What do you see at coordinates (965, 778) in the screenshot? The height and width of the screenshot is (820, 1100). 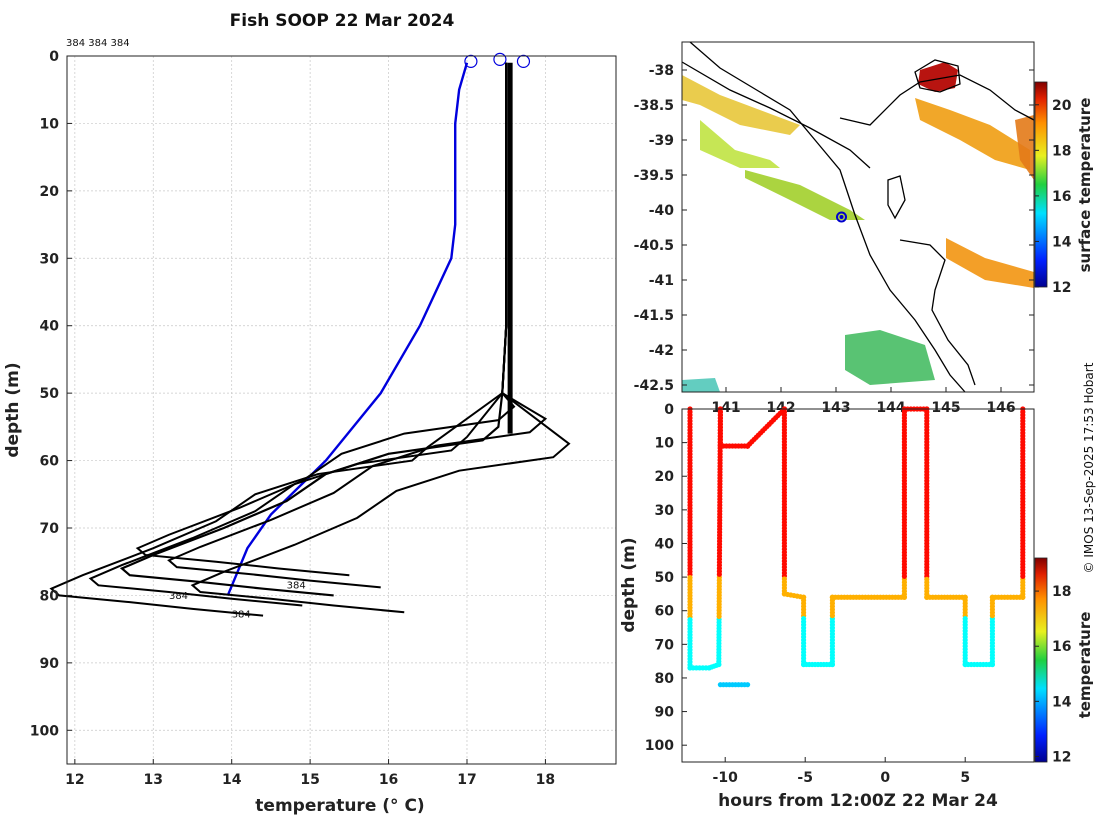 I see `ts-x-tick-label: 5` at bounding box center [965, 778].